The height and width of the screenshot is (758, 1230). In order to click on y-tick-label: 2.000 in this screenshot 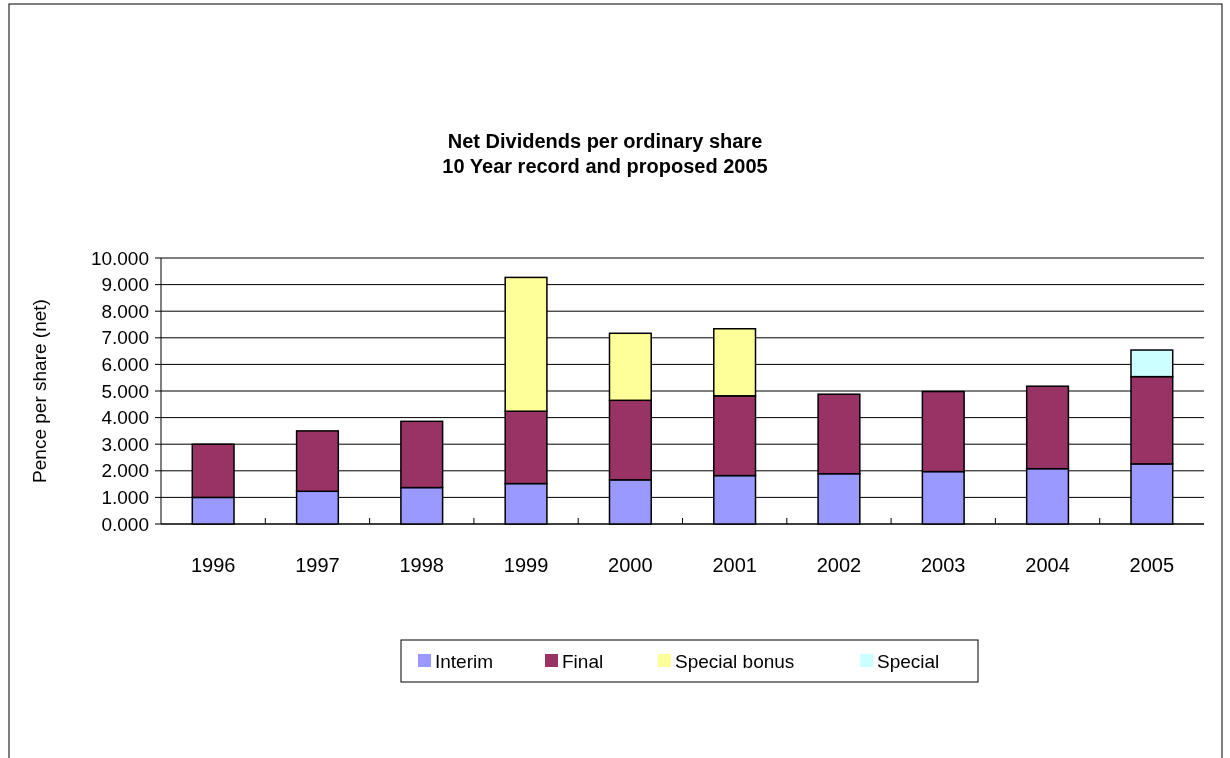, I will do `click(125, 471)`.